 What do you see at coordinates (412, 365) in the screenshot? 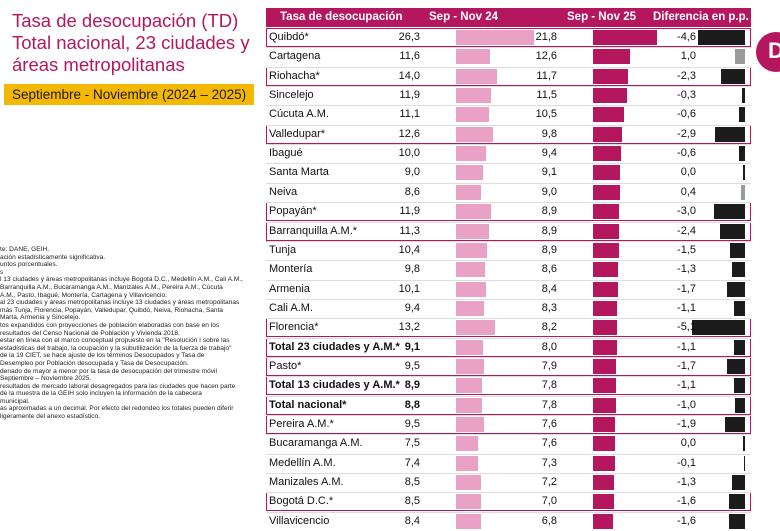
I see `value-sep-nov-24: 9,5` at bounding box center [412, 365].